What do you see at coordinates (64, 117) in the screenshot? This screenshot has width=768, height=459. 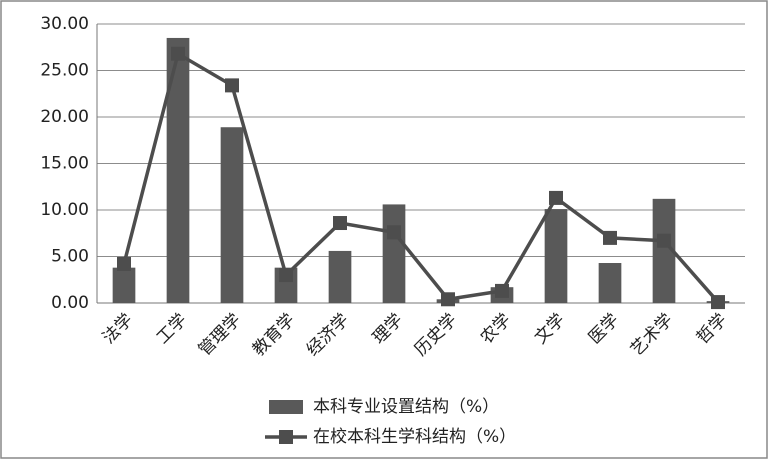 I see `y-tick-label: 20.00` at bounding box center [64, 117].